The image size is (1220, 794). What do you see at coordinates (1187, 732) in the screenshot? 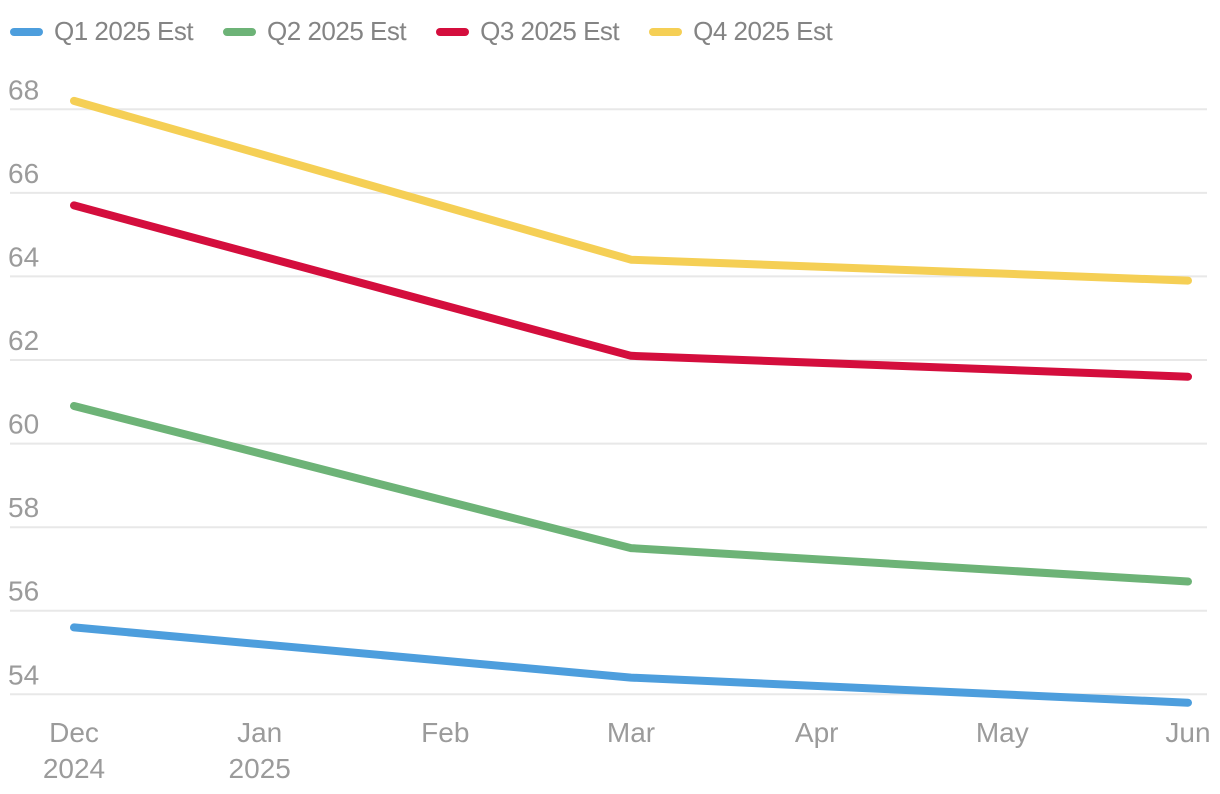
I see `x-axis-tick-label: Jun` at bounding box center [1187, 732].